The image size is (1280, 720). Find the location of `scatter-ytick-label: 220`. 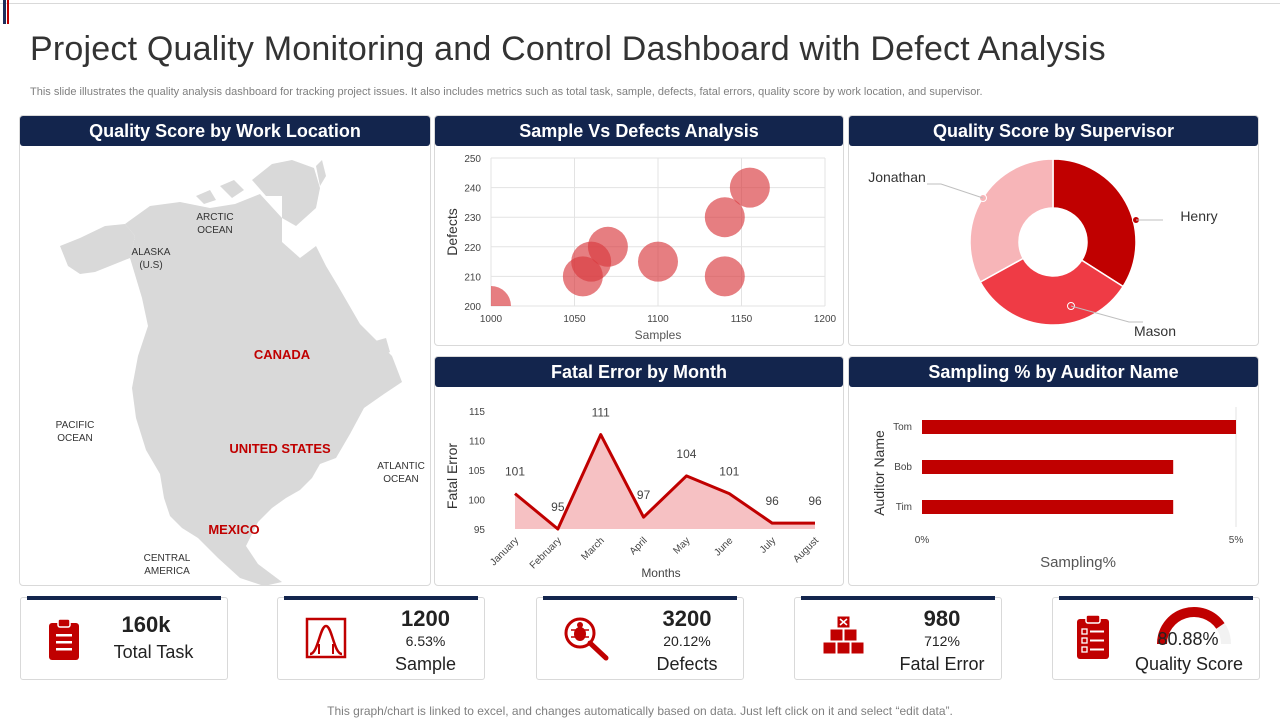

scatter-ytick-label: 220 is located at coordinates (472, 248).